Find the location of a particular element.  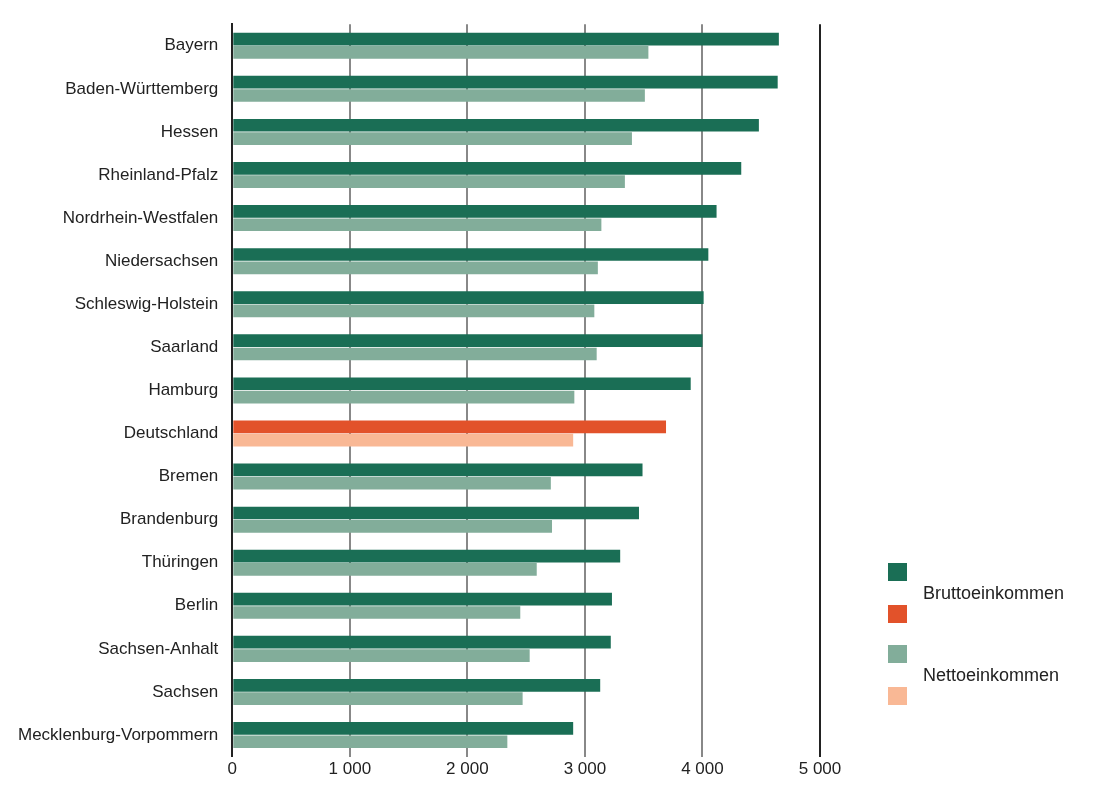

y-tick-label: Baden-Württemberg is located at coordinates (142, 88).